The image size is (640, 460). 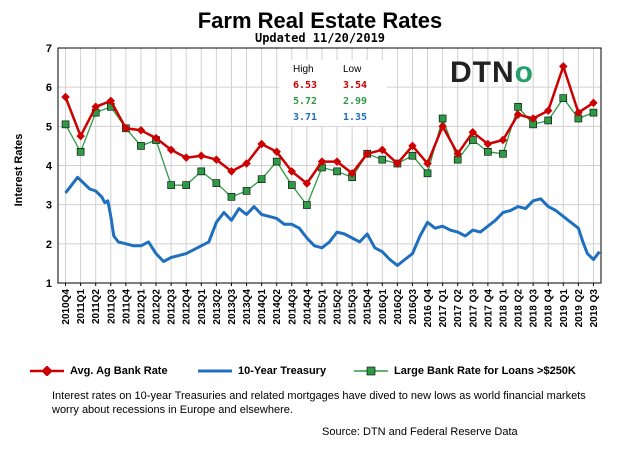 I want to click on x-tick-label: 2019 Q2, so click(x=579, y=308).